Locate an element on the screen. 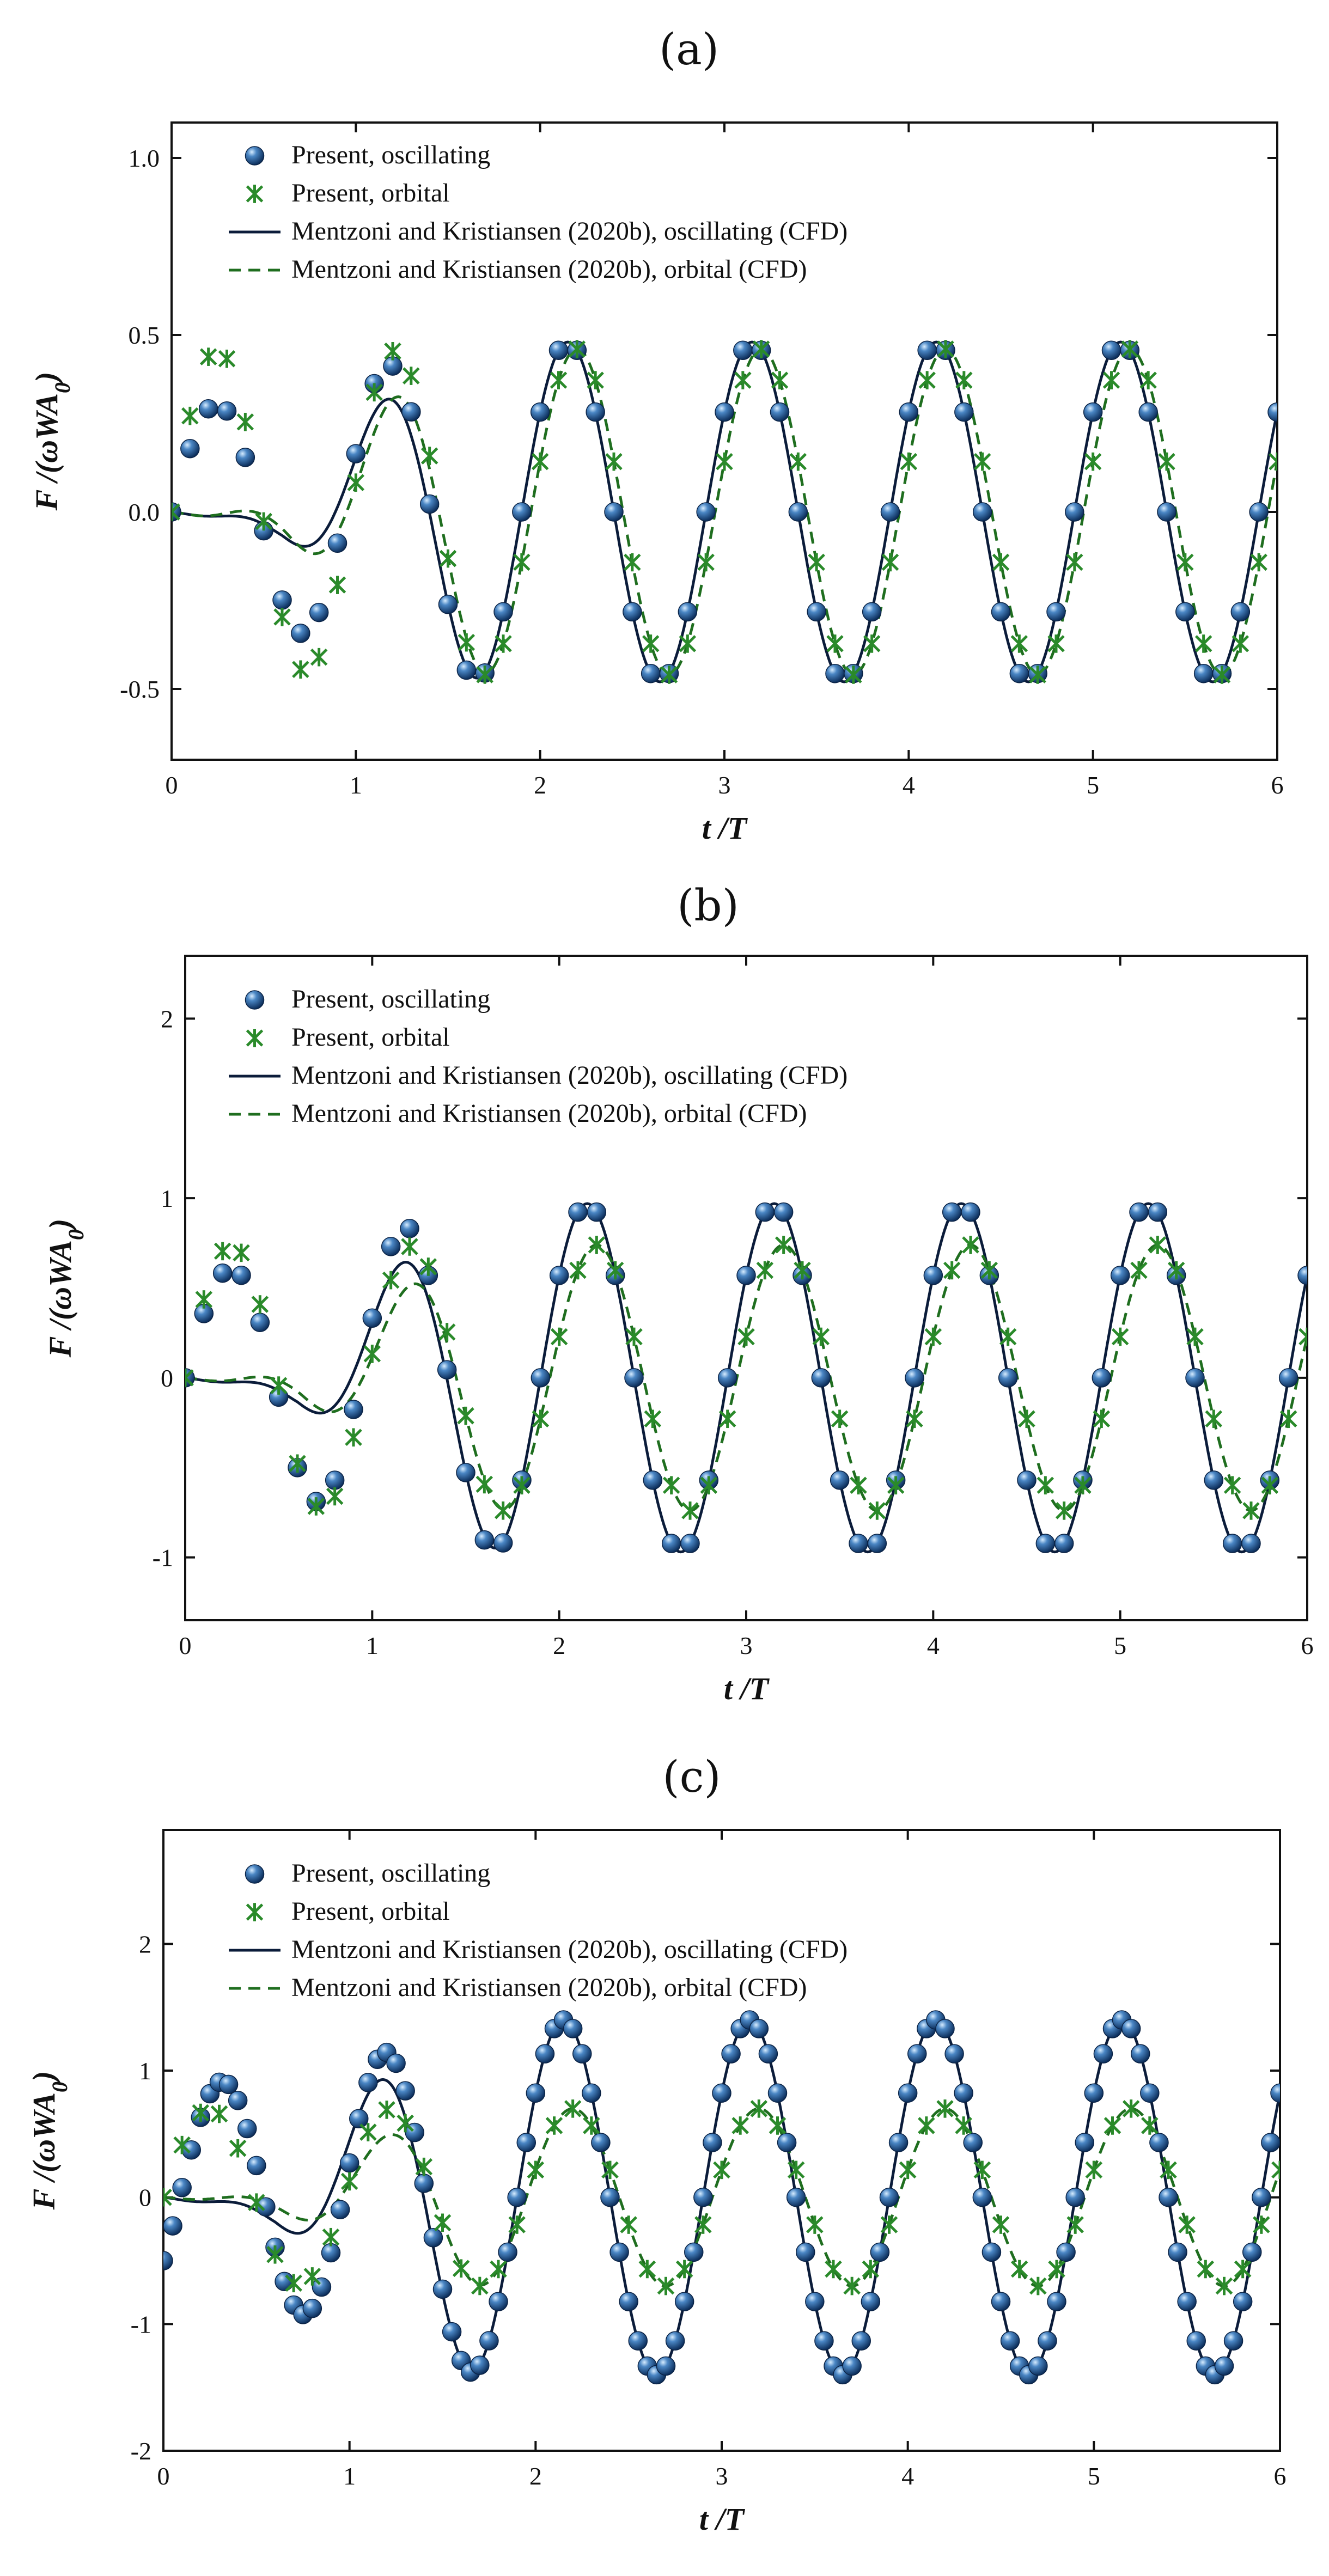 Image resolution: width=1329 pixels, height=2576 pixels. y-tick-label: -1 is located at coordinates (141, 2324).